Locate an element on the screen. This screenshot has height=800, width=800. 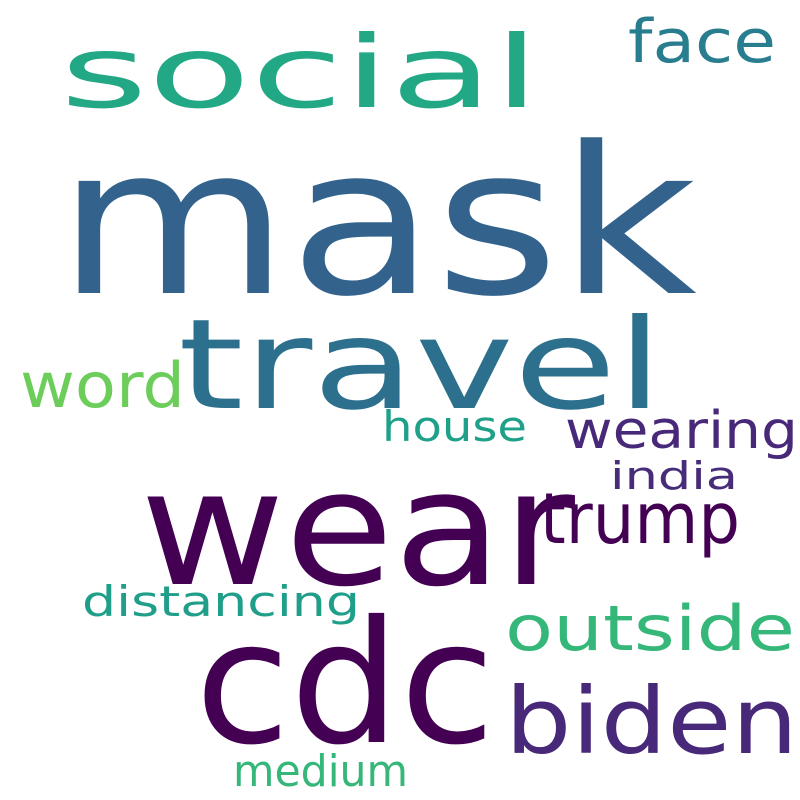
word-outside: outside is located at coordinates (650, 629).